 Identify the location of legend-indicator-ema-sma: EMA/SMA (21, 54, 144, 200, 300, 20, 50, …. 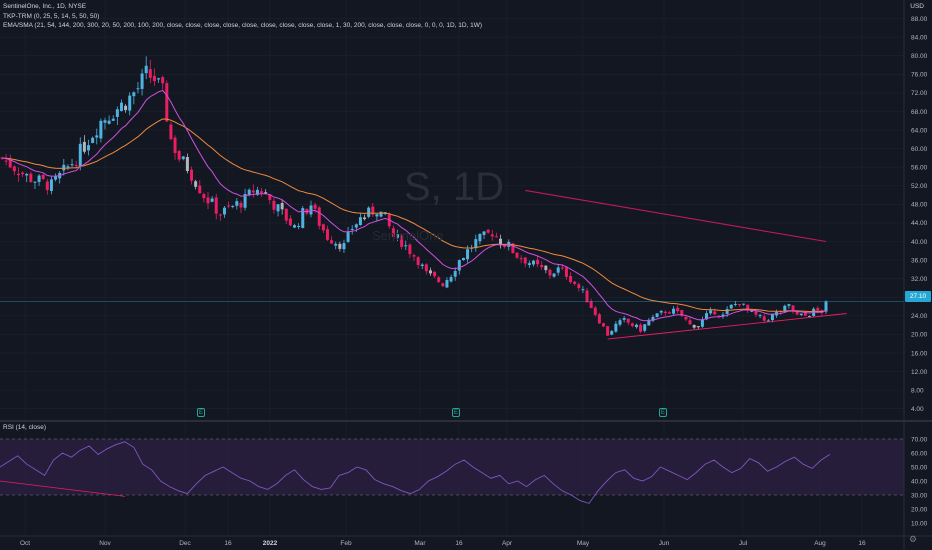
(243, 25).